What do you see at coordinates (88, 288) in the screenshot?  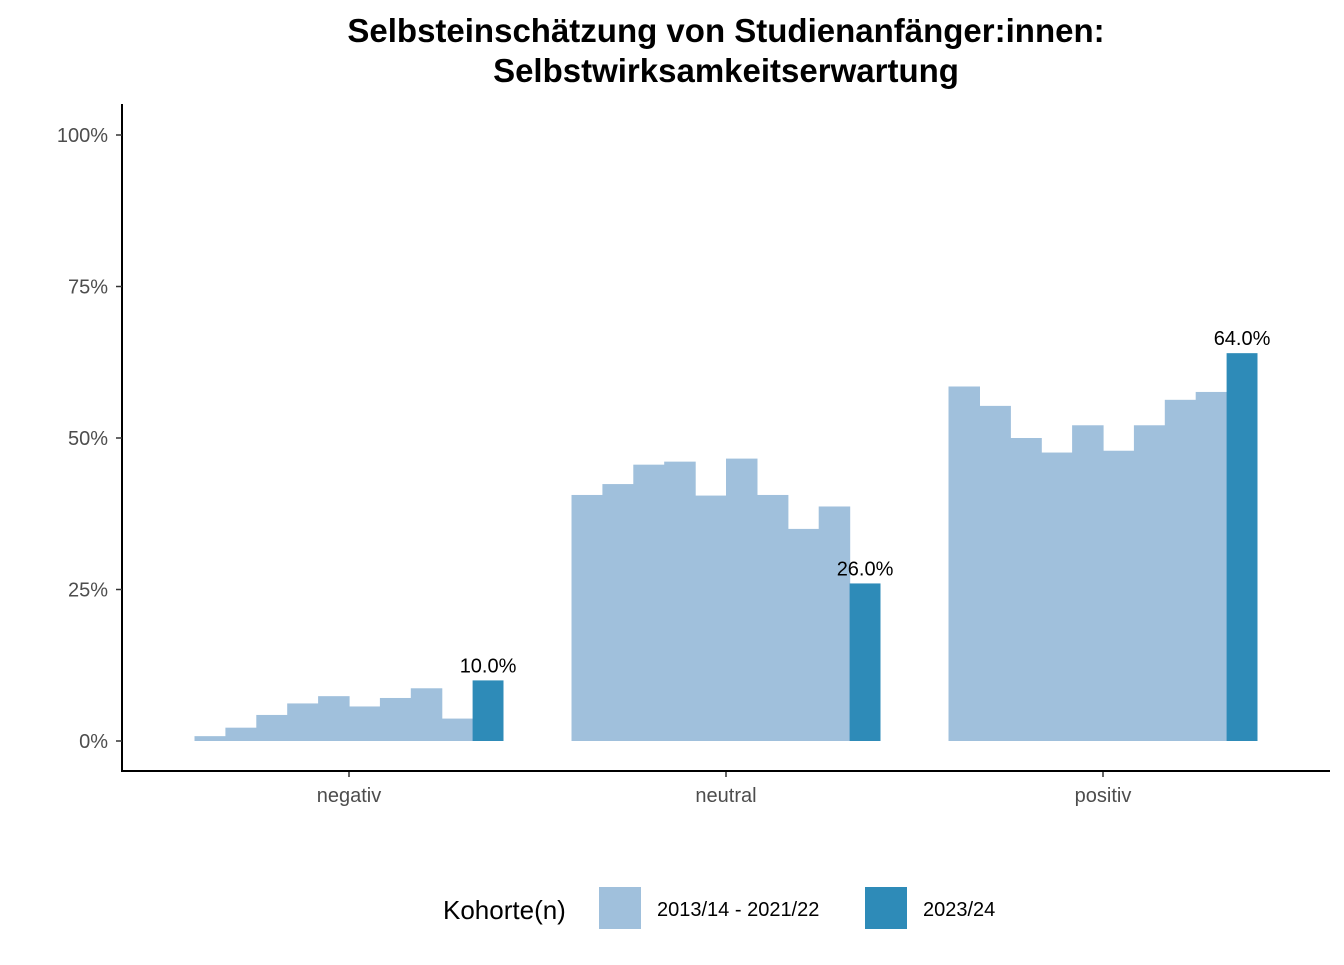 I see `y-tick-label-3: 75%` at bounding box center [88, 288].